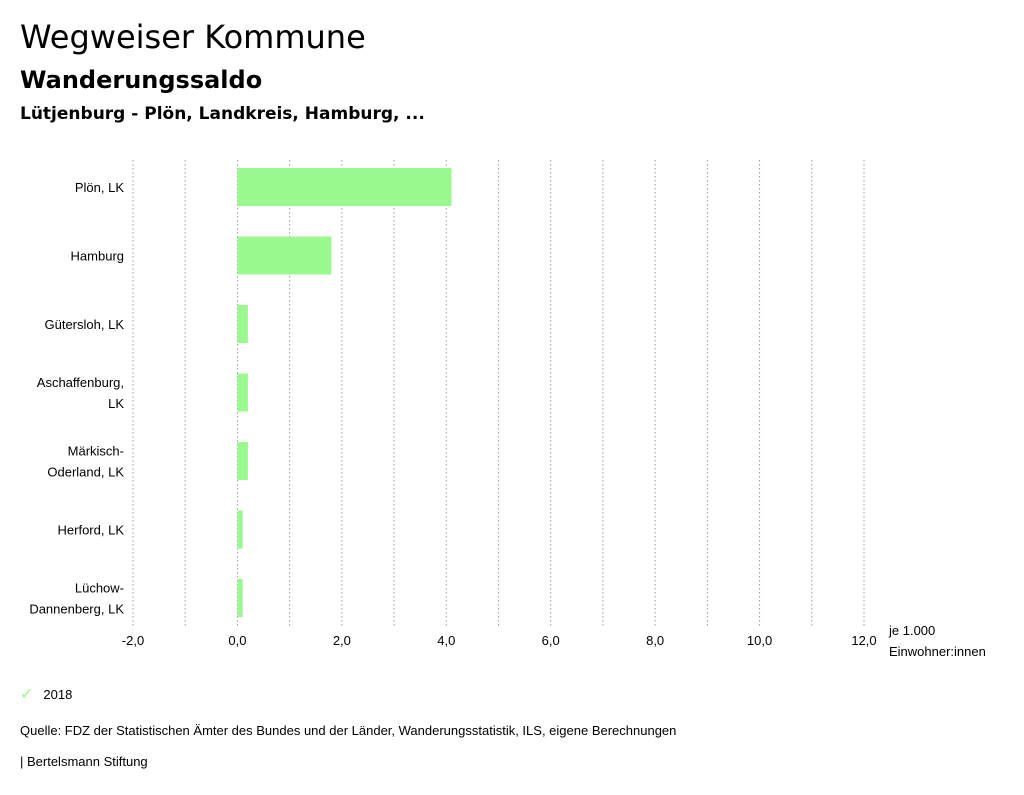  I want to click on category-label: Gütersloh, LK, so click(85, 324).